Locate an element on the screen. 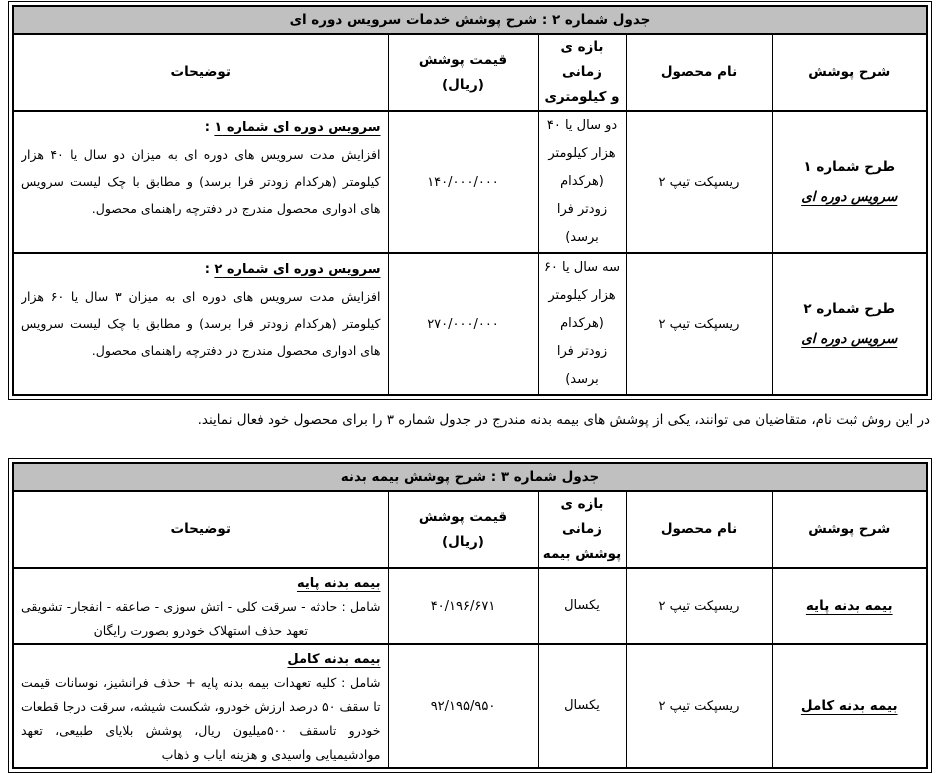 This screenshot has height=773, width=940. price-cell: ۲۷۰/۰۰۰/۰۰۰ is located at coordinates (463, 324).